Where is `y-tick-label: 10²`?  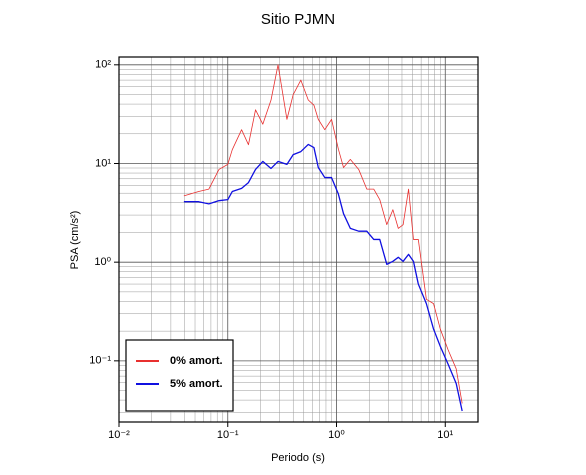
y-tick-label: 10² is located at coordinates (103, 65).